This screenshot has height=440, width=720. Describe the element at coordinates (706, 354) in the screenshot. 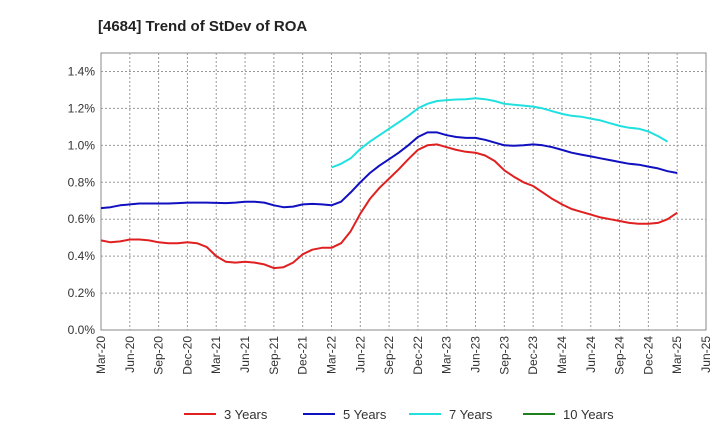

I see `x-tick-label: Jun-25` at that location.